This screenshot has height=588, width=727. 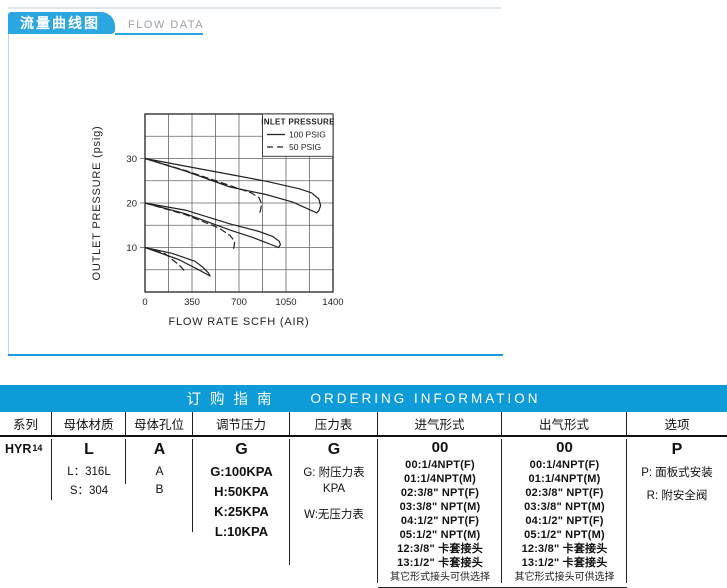 What do you see at coordinates (18, 449) in the screenshot?
I see `series-code: HYR` at bounding box center [18, 449].